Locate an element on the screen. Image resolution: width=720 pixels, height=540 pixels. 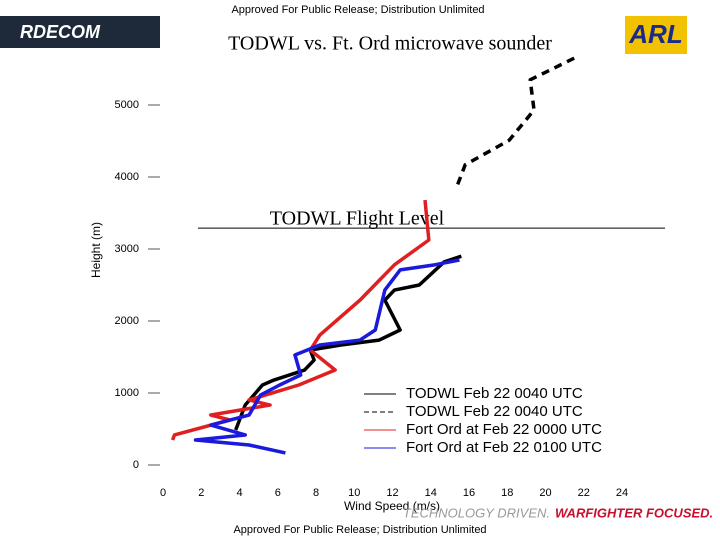
footer-slogan-1: TECHNOLOGY DRIVEN. is located at coordinates (476, 512).